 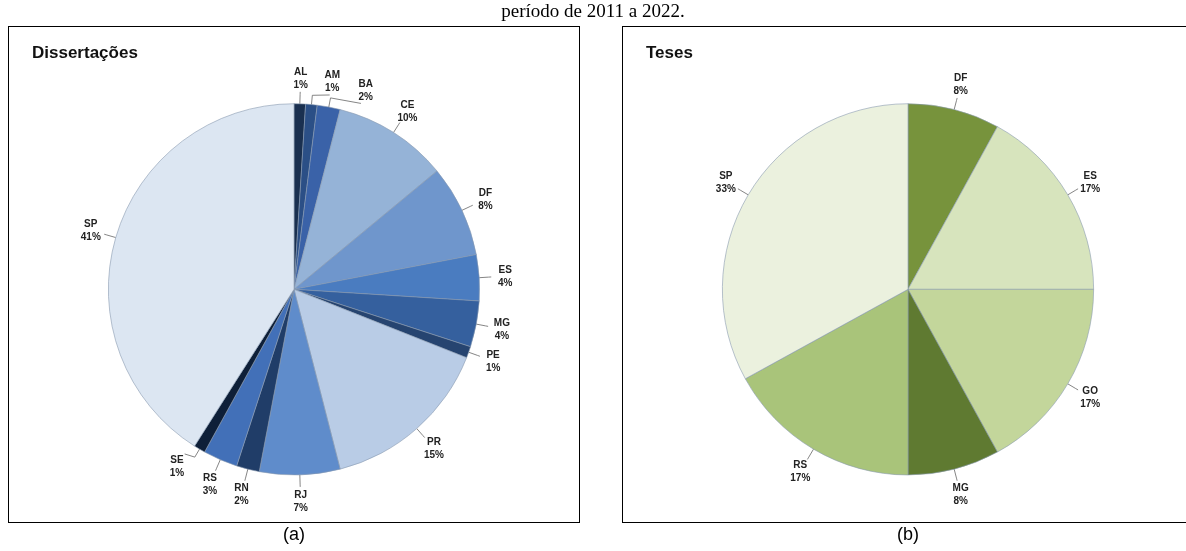 What do you see at coordinates (593, 11) in the screenshot?
I see `text: período de 2011 a 2022.` at bounding box center [593, 11].